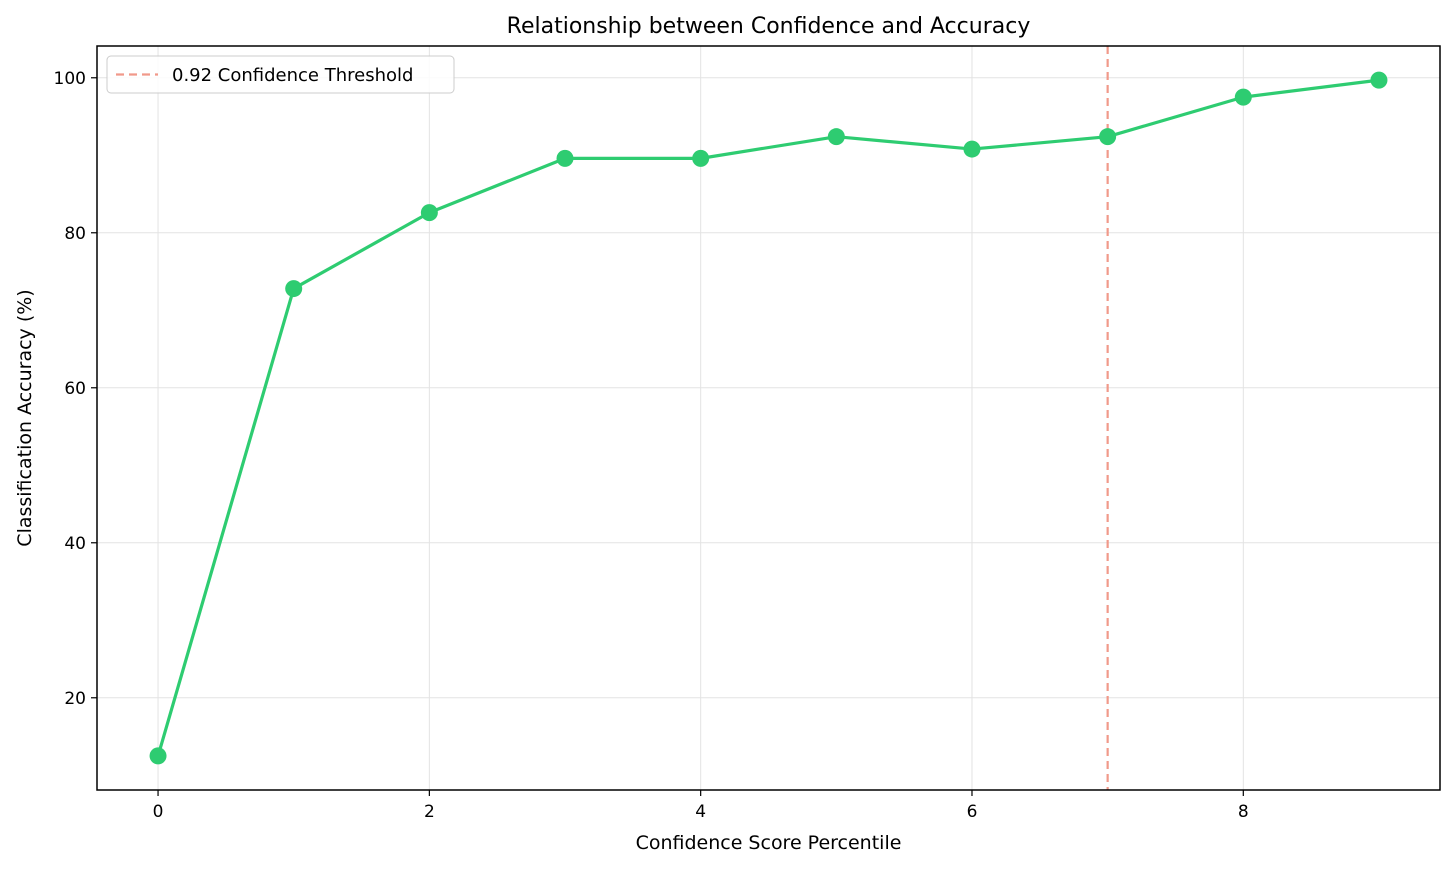  What do you see at coordinates (700, 812) in the screenshot?
I see `x-tick-label: 4` at bounding box center [700, 812].